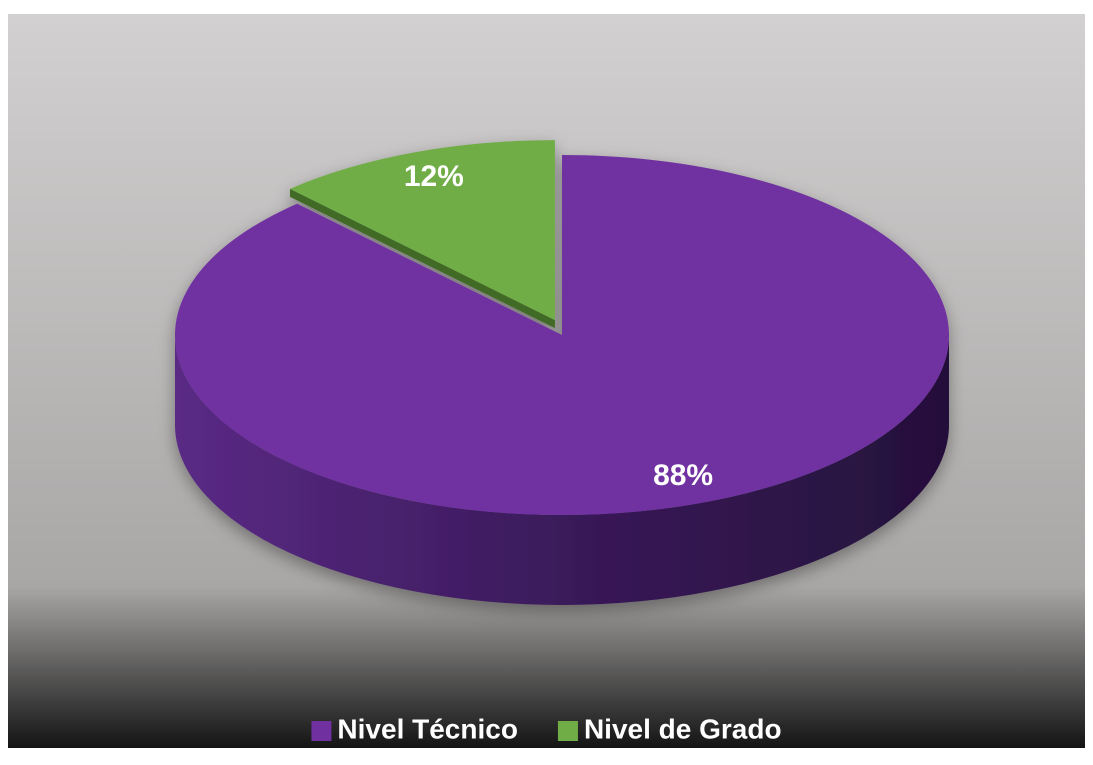 The image size is (1093, 765). What do you see at coordinates (434, 176) in the screenshot?
I see `data-label: 12%` at bounding box center [434, 176].